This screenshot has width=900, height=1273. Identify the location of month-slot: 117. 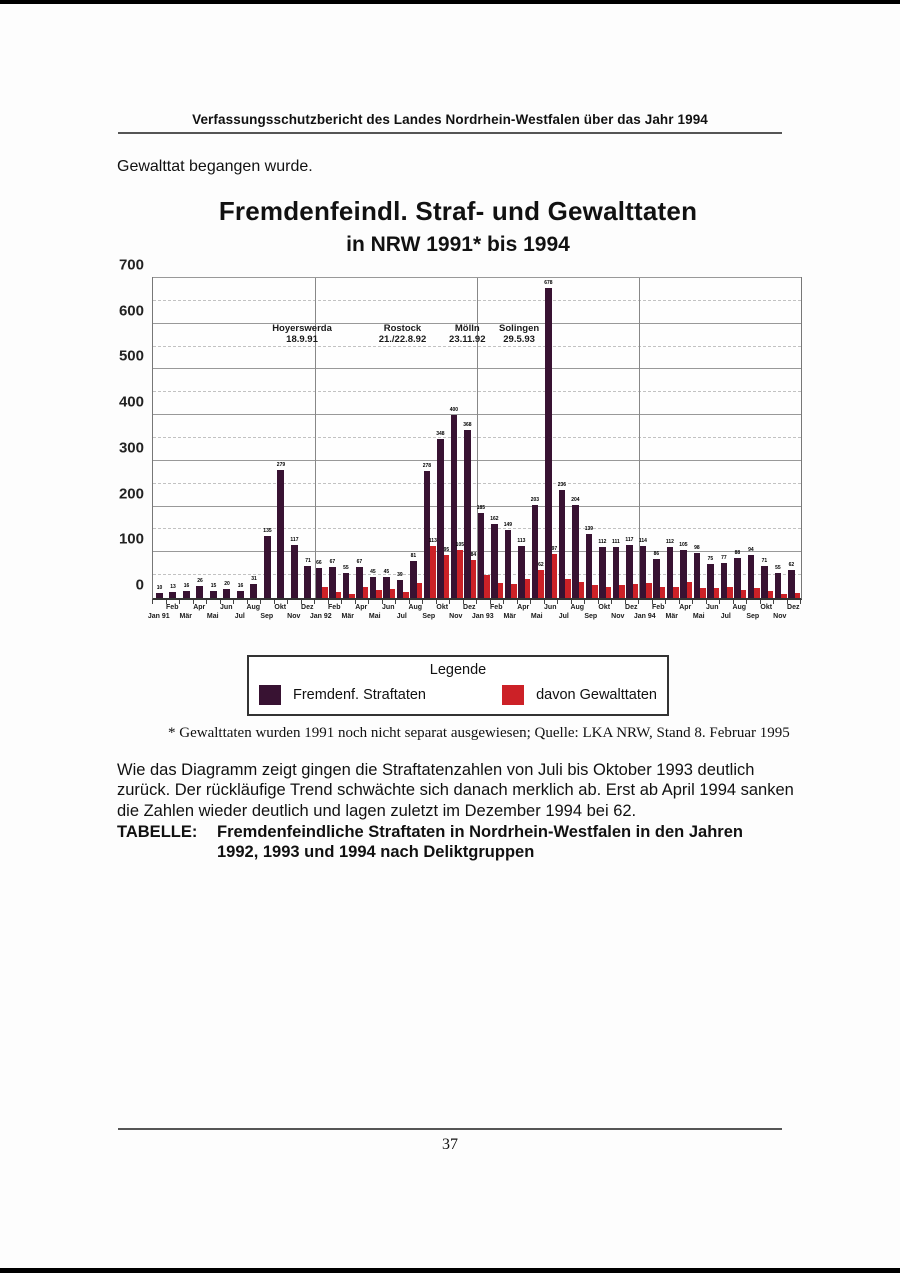
(295, 438).